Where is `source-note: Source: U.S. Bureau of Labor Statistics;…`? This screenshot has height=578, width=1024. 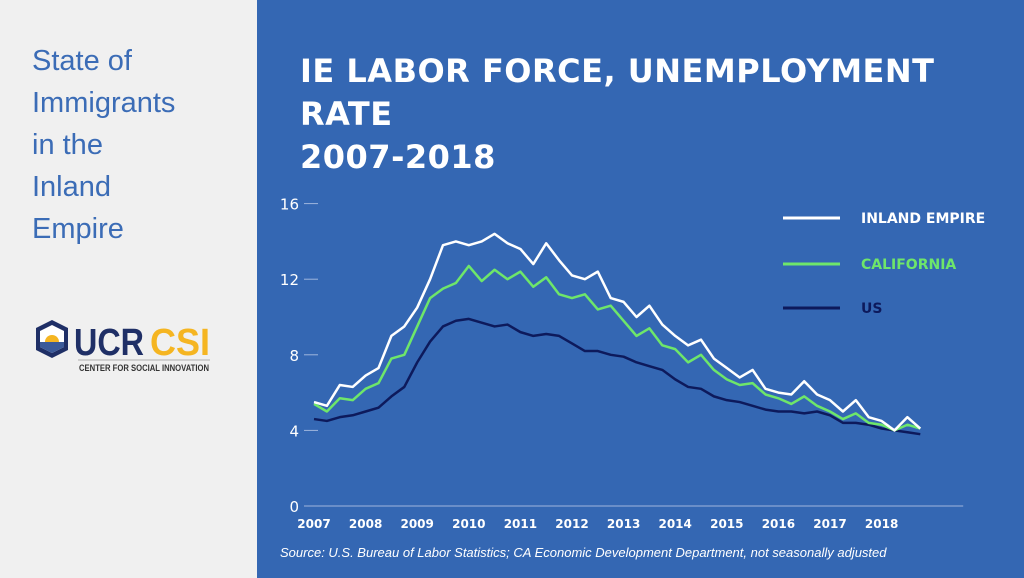 source-note: Source: U.S. Bureau of Labor Statistics;… is located at coordinates (583, 552).